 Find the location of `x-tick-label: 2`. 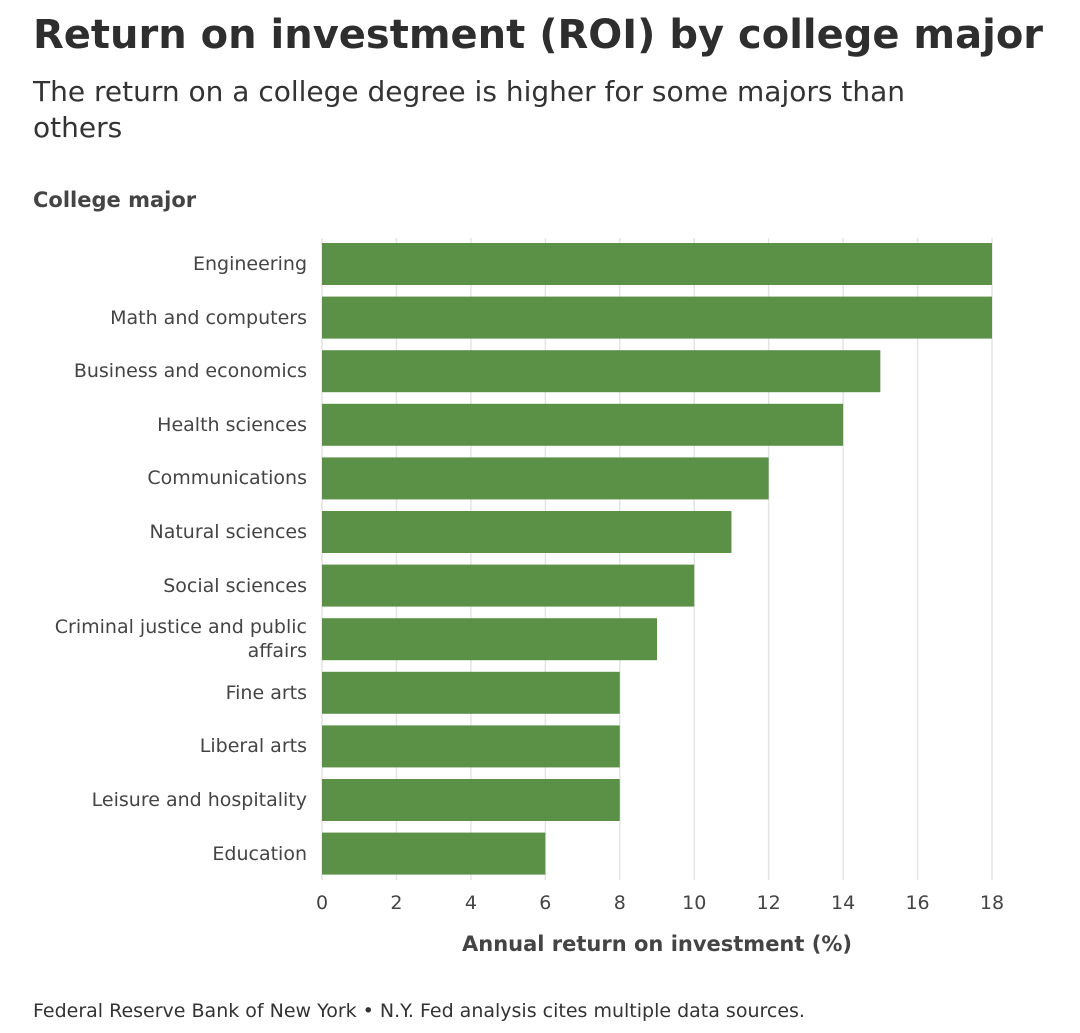

x-tick-label: 2 is located at coordinates (396, 903).